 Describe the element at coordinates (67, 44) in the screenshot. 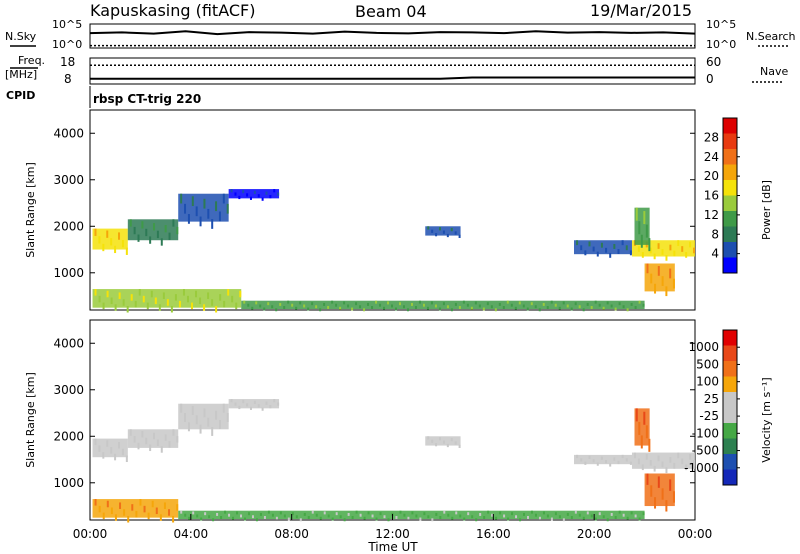

I see `noise-left-tick-bottom: 10^0` at that location.